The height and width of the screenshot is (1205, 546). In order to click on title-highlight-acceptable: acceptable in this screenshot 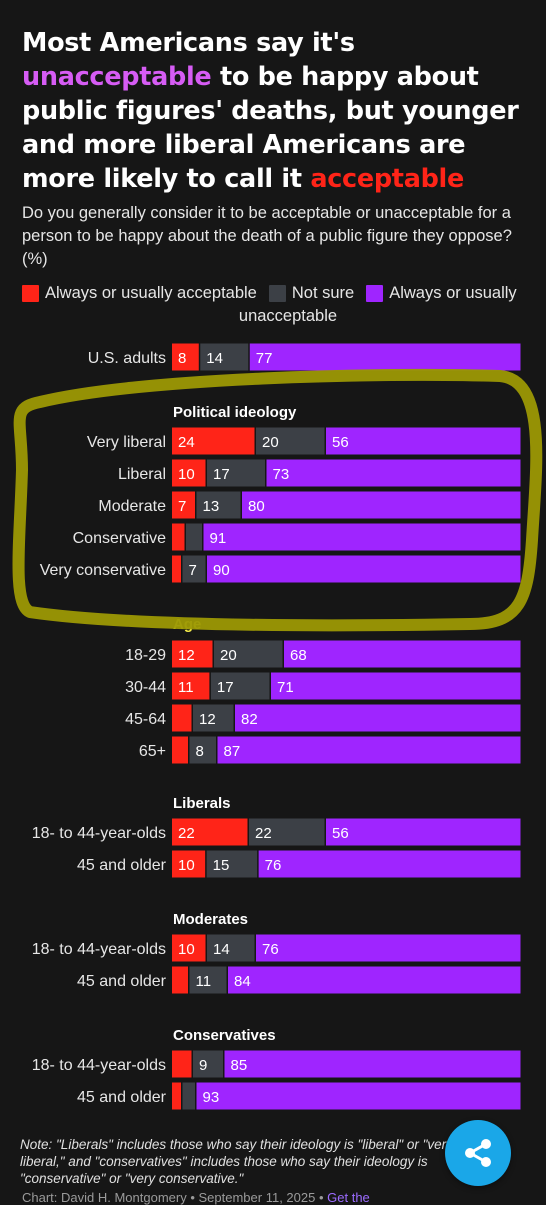, I will do `click(387, 179)`.